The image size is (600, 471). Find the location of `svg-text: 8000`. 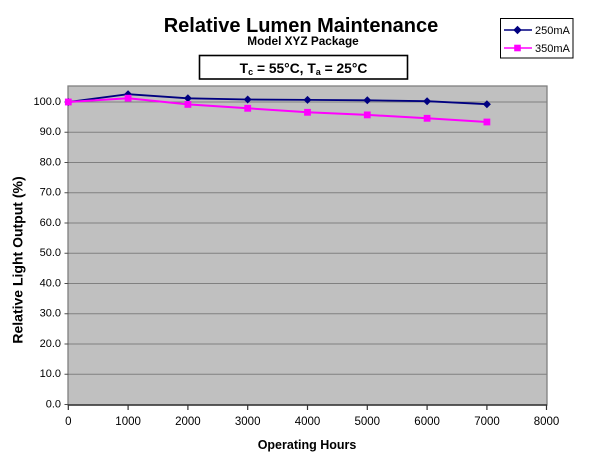

svg-text: 8000 is located at coordinates (547, 422).